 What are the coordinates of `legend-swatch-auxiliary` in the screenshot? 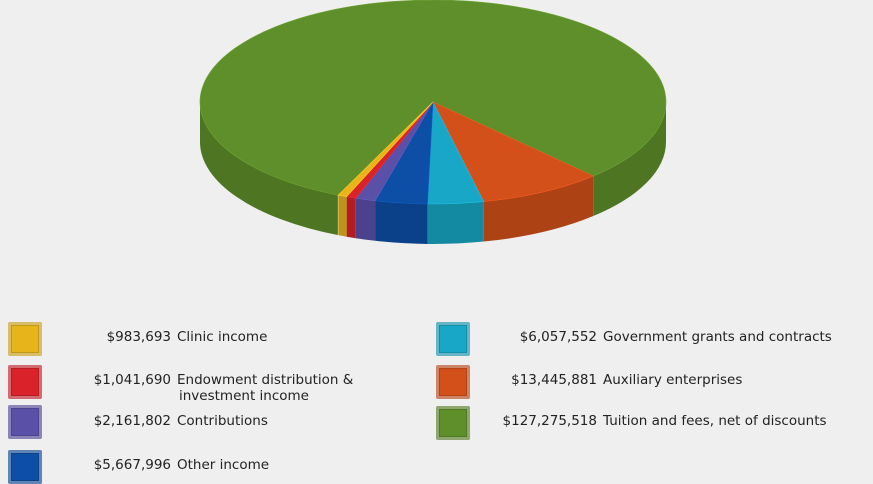 It's located at (453, 382).